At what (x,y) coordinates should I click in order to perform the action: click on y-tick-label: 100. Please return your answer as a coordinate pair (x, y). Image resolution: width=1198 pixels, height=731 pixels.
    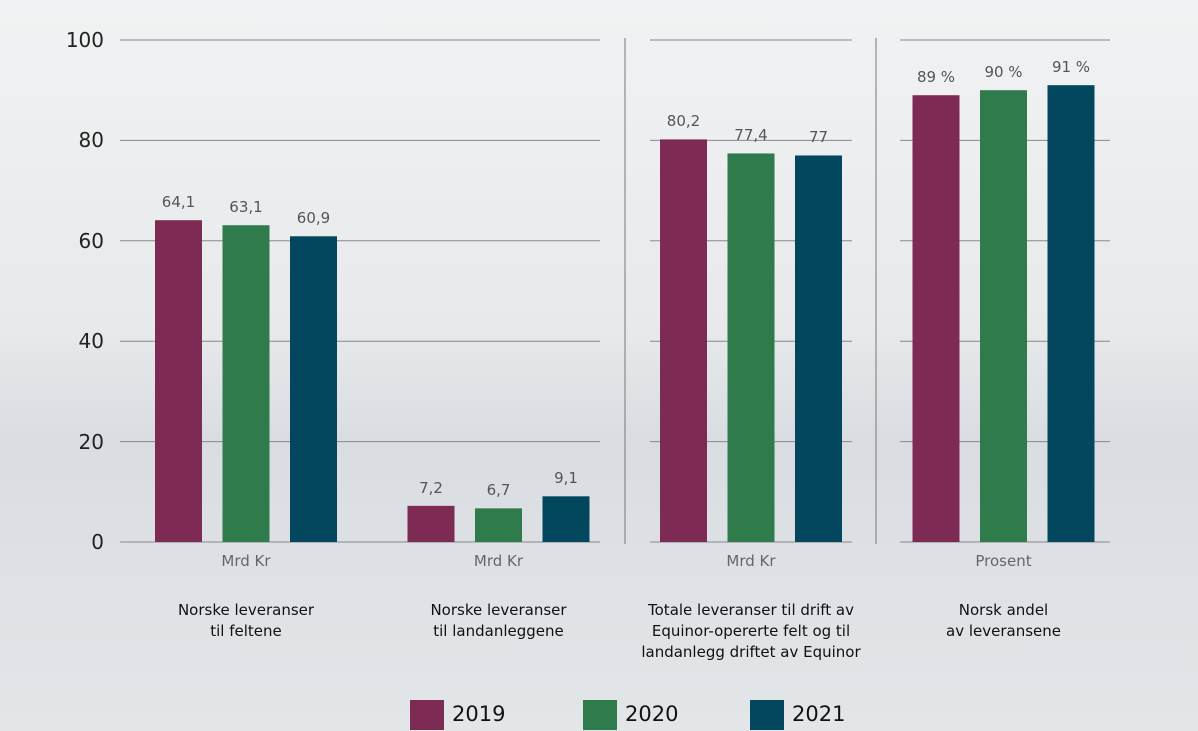
    Looking at the image, I should click on (84, 40).